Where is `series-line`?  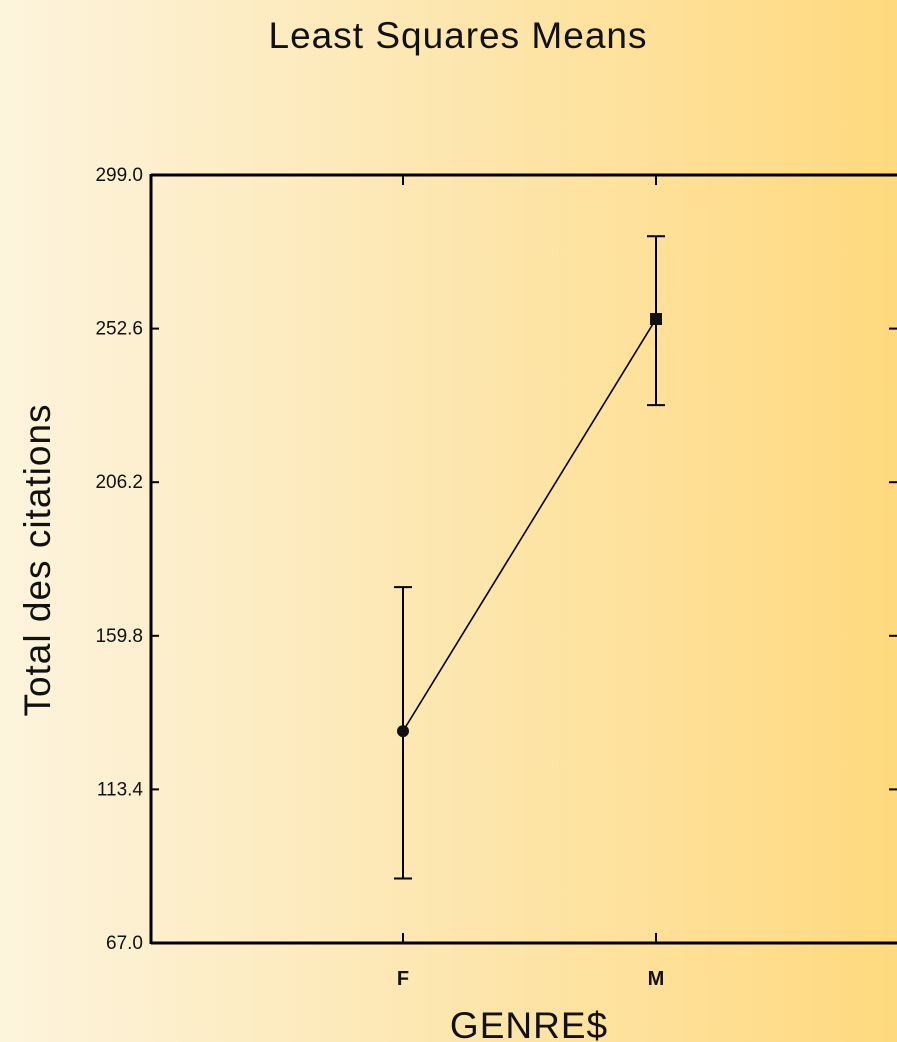 series-line is located at coordinates (529, 525).